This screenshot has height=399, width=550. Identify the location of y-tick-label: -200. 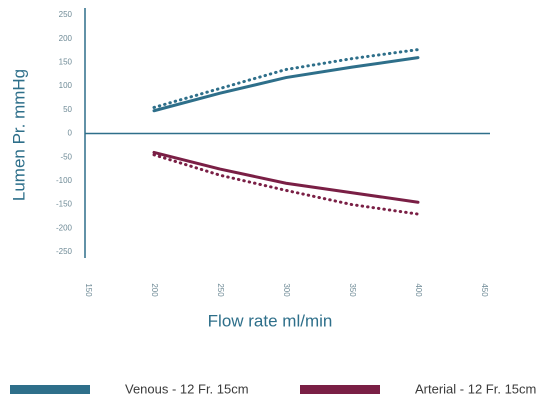
(64, 227).